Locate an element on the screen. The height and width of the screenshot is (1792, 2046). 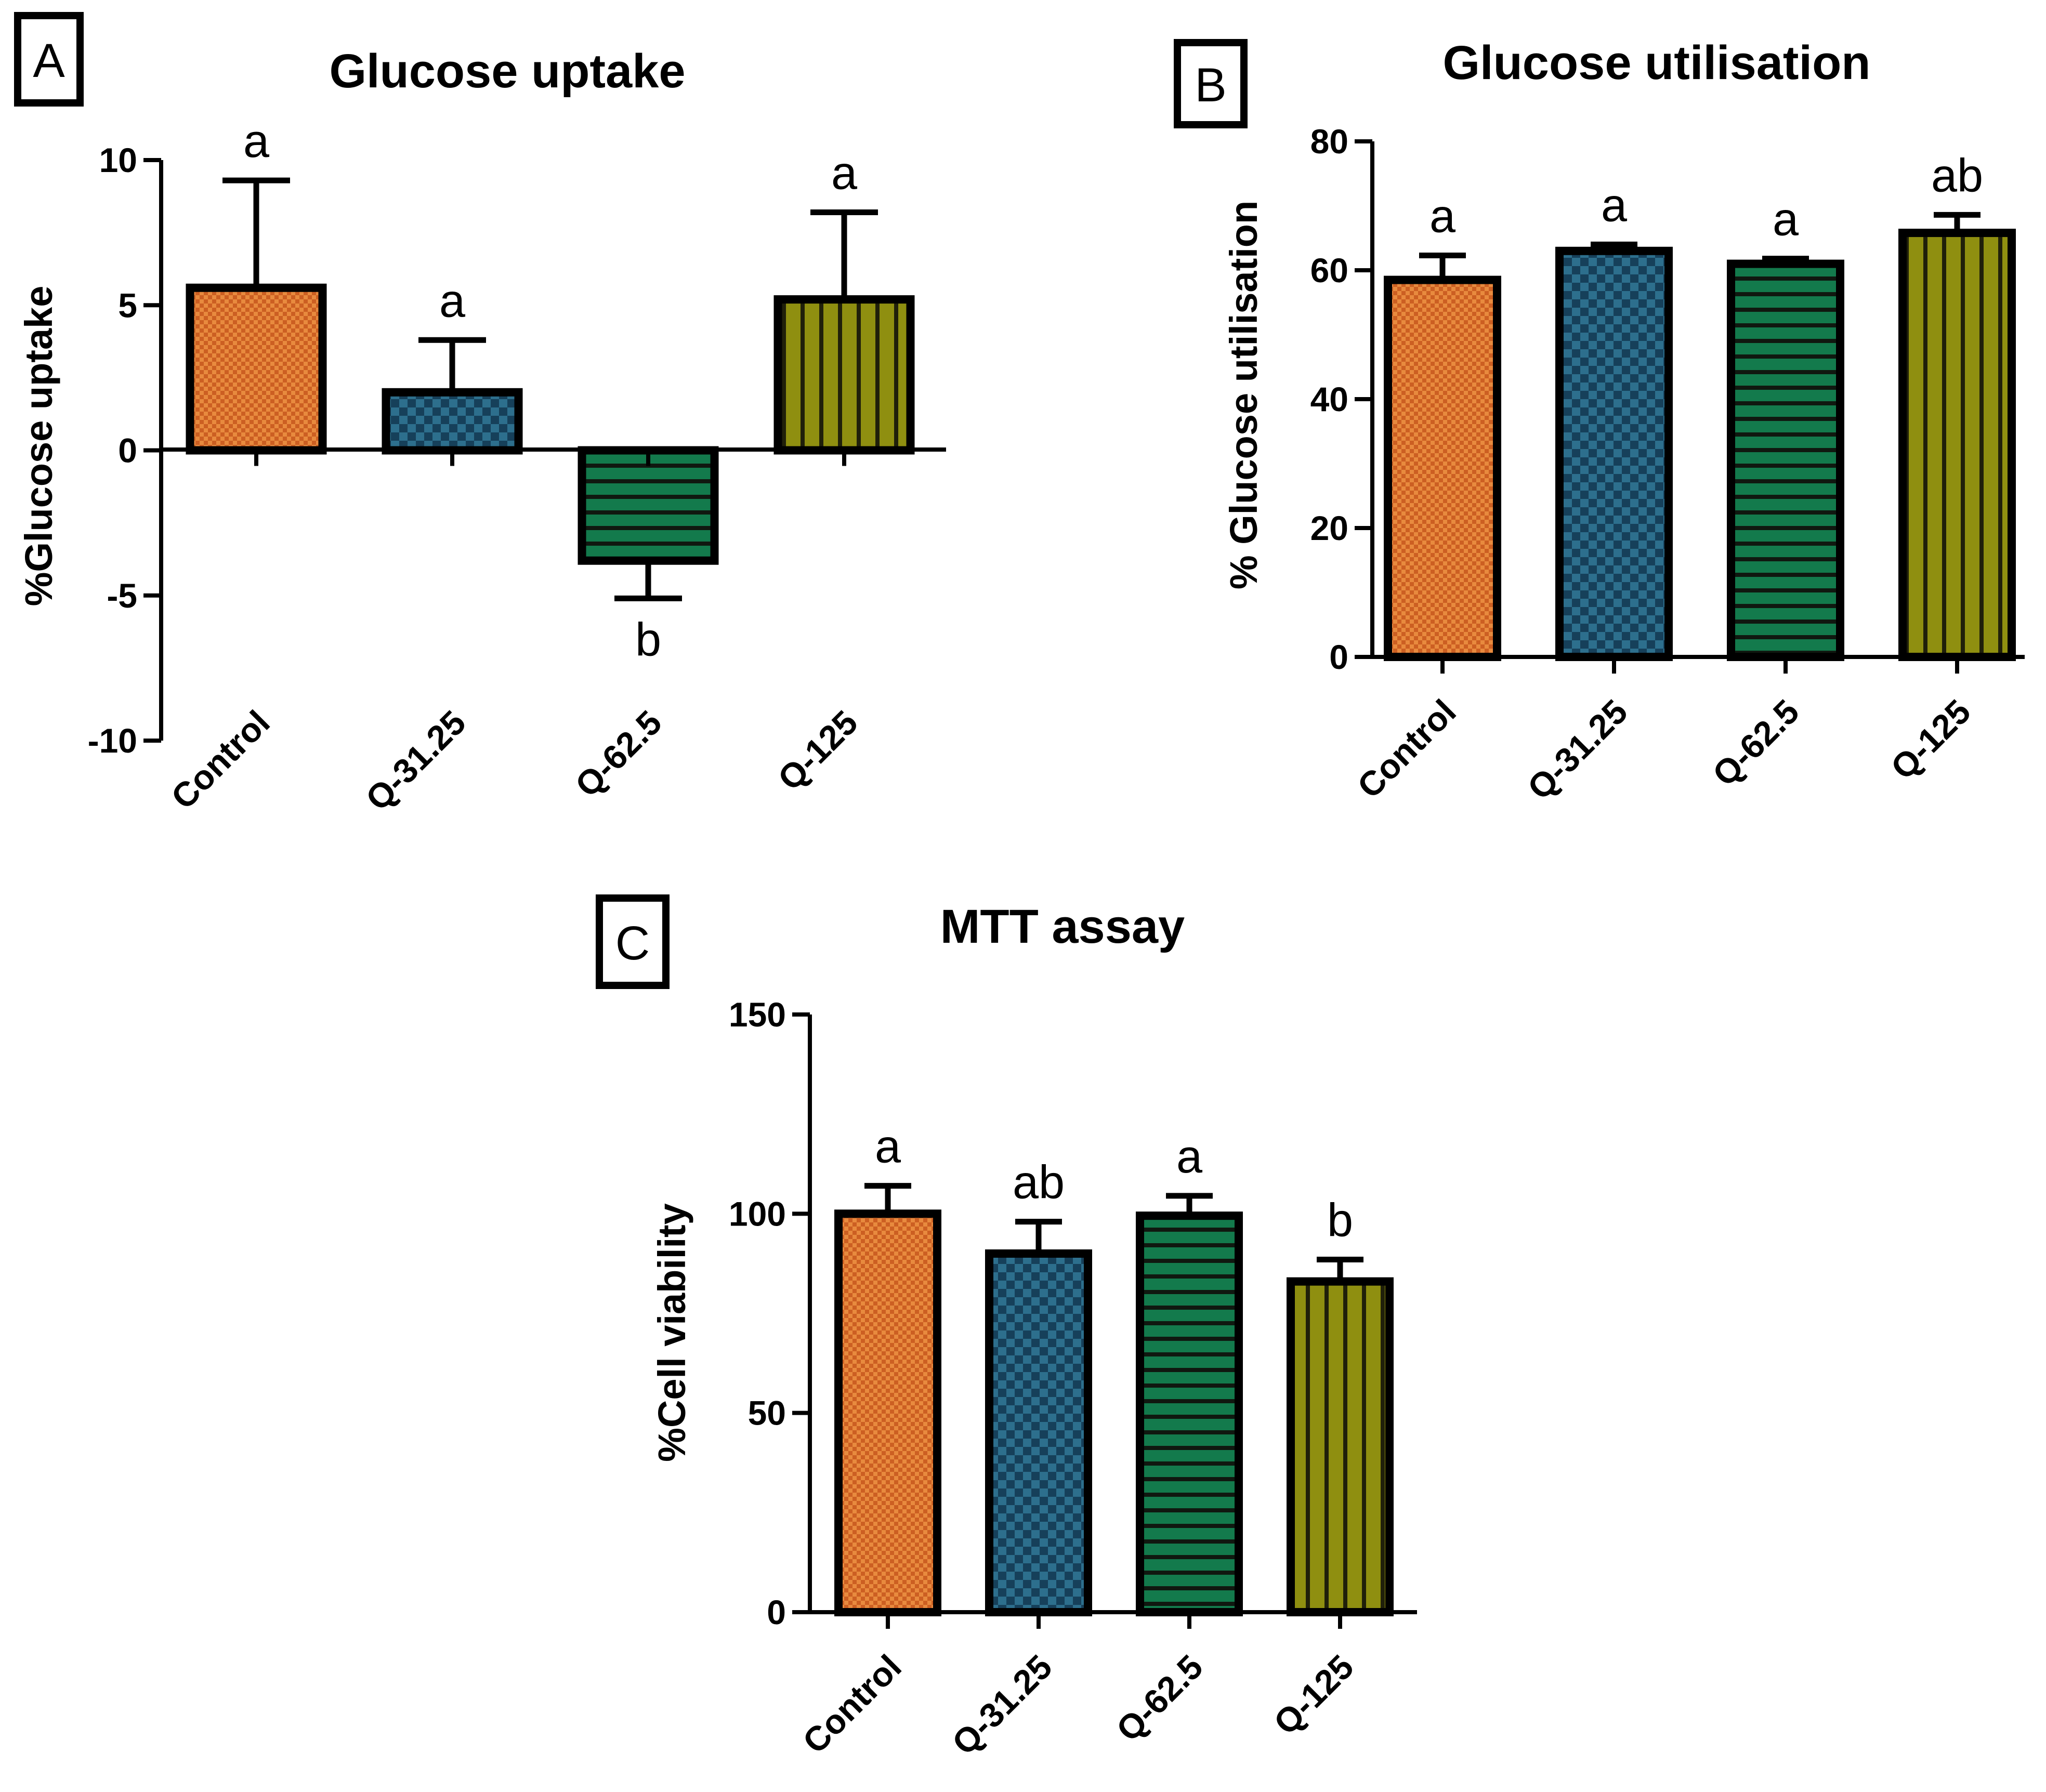
panel-c-y-tick-label: 150 is located at coordinates (757, 1014).